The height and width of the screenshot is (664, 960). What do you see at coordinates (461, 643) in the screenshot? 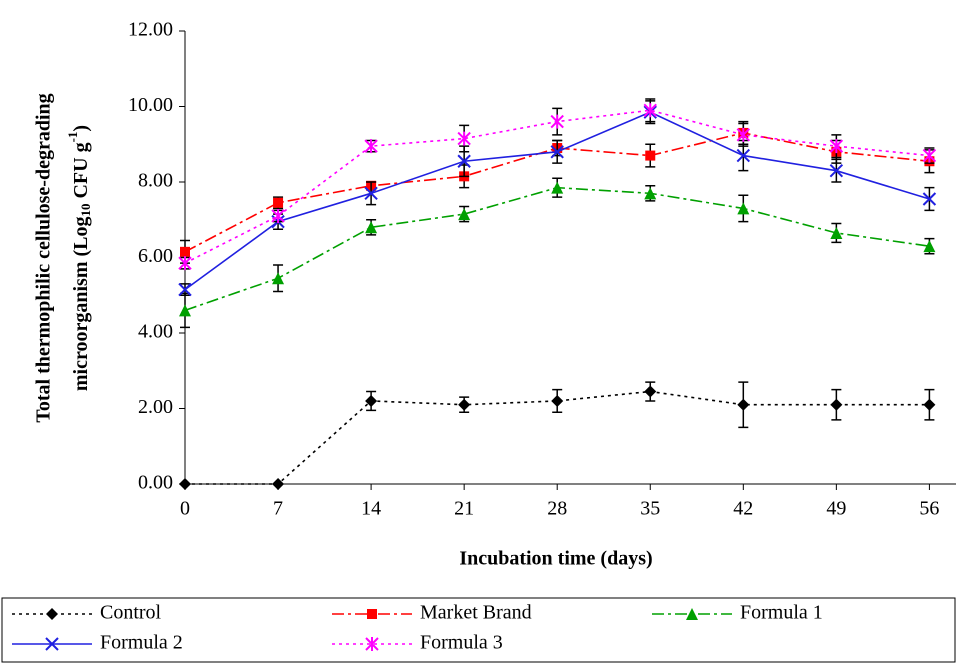
I see `legend-label: Formula 3` at bounding box center [461, 643].